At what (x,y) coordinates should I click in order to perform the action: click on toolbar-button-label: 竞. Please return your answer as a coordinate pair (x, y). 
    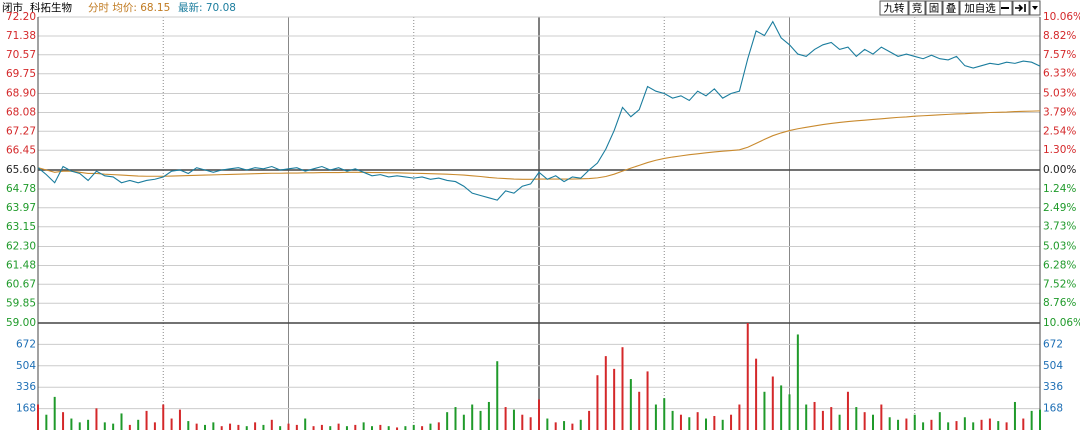
    Looking at the image, I should click on (917, 8).